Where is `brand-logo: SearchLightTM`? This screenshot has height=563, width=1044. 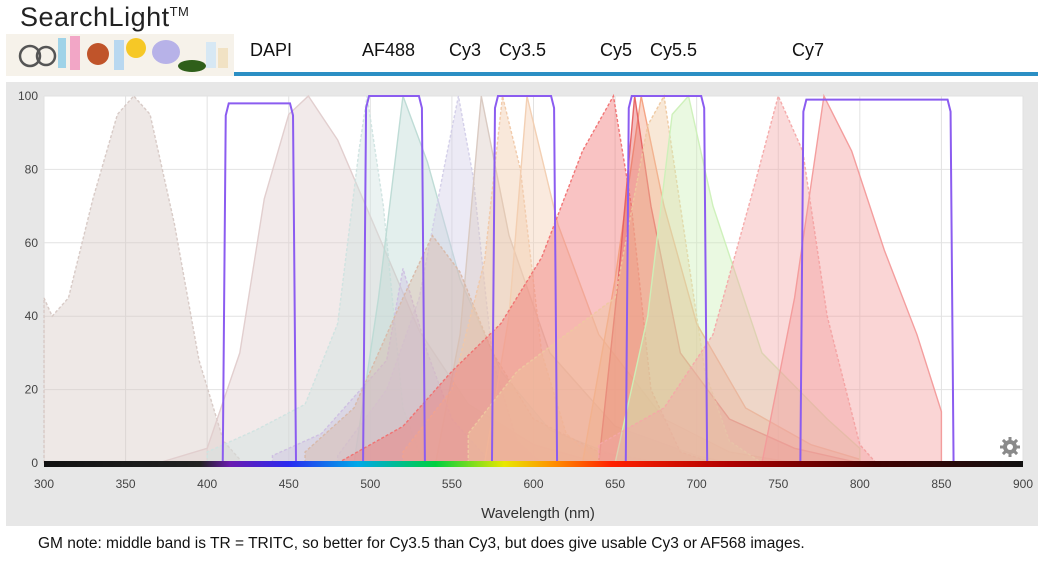 brand-logo: SearchLightTM is located at coordinates (104, 17).